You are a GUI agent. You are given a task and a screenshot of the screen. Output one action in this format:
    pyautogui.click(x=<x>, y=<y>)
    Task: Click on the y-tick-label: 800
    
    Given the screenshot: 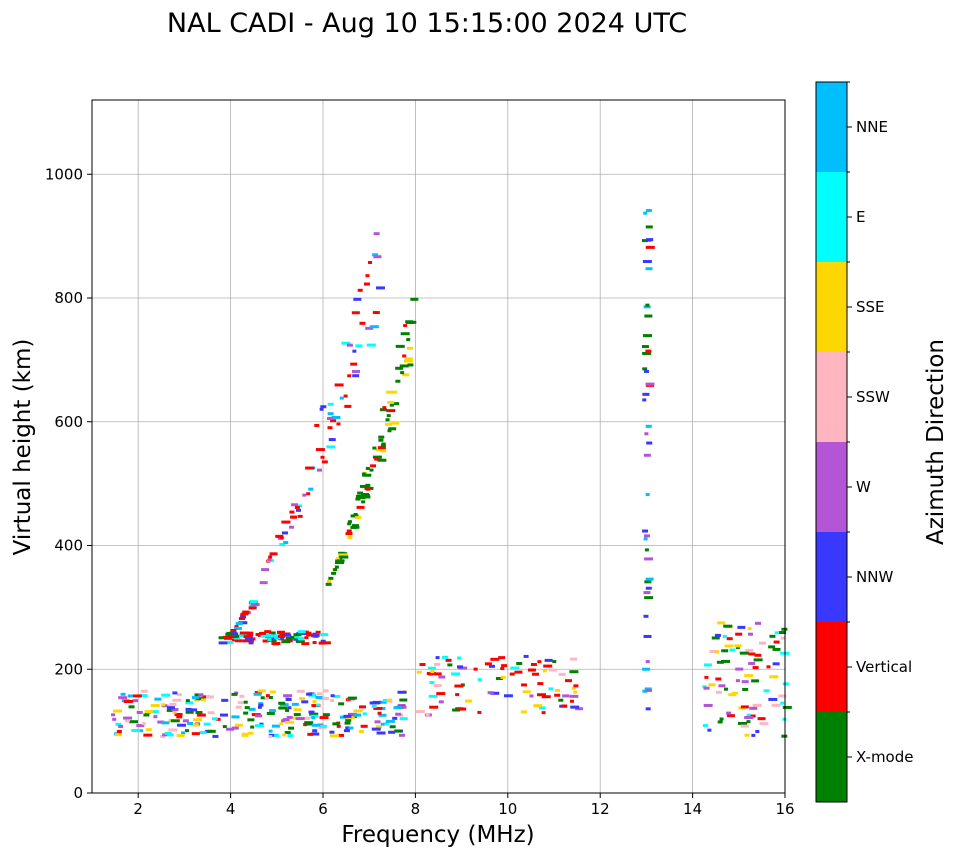 What is the action you would take?
    pyautogui.click(x=68, y=298)
    